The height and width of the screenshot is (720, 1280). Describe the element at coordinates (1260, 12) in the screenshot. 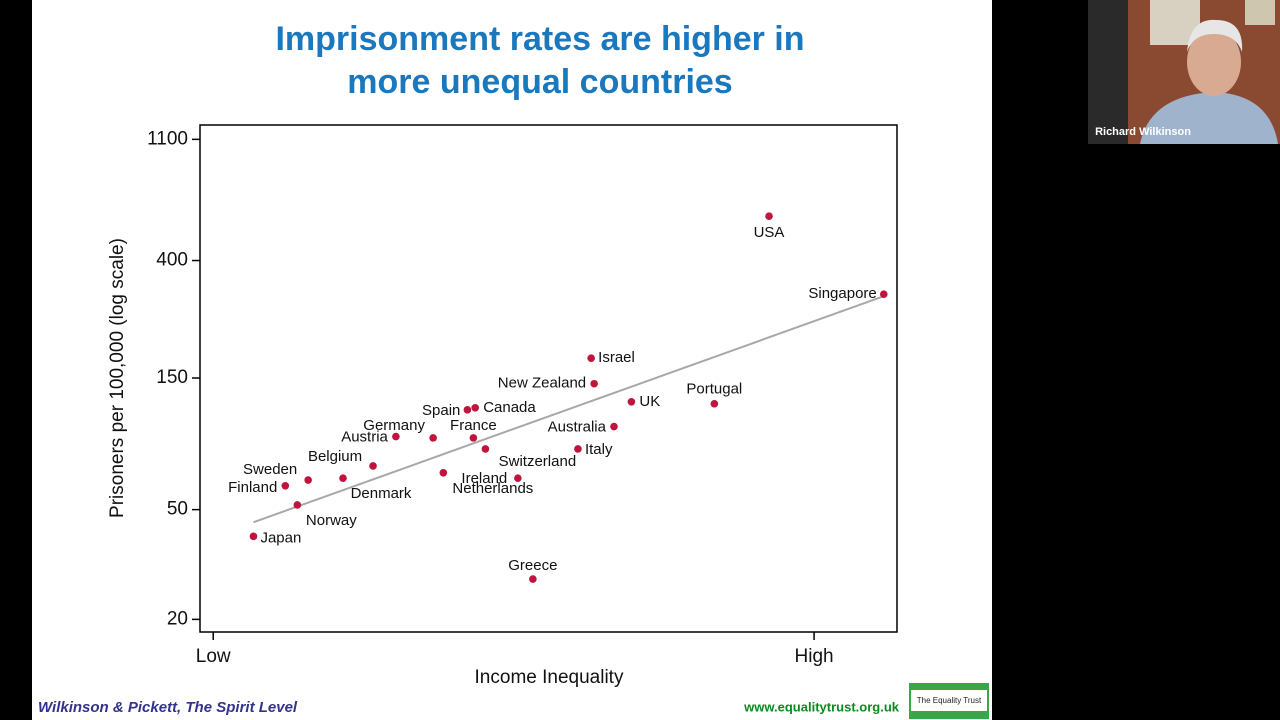

I see `picture` at that location.